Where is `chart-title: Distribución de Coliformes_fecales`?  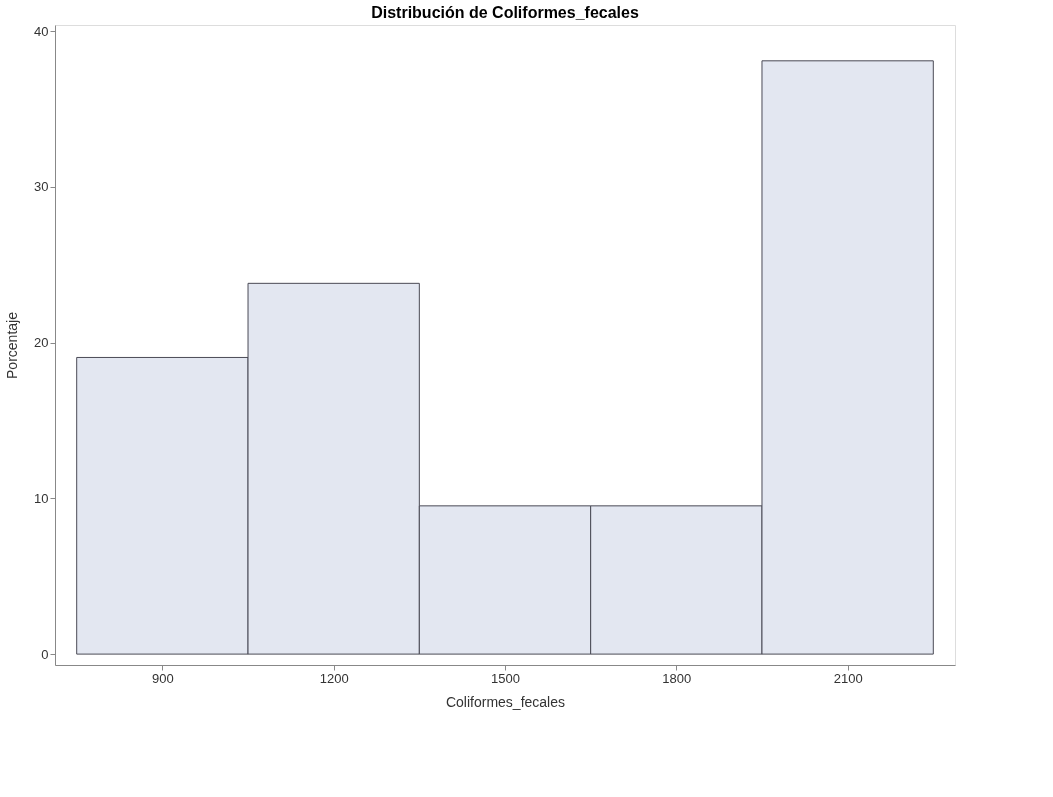
chart-title: Distribución de Coliformes_fecales is located at coordinates (505, 12).